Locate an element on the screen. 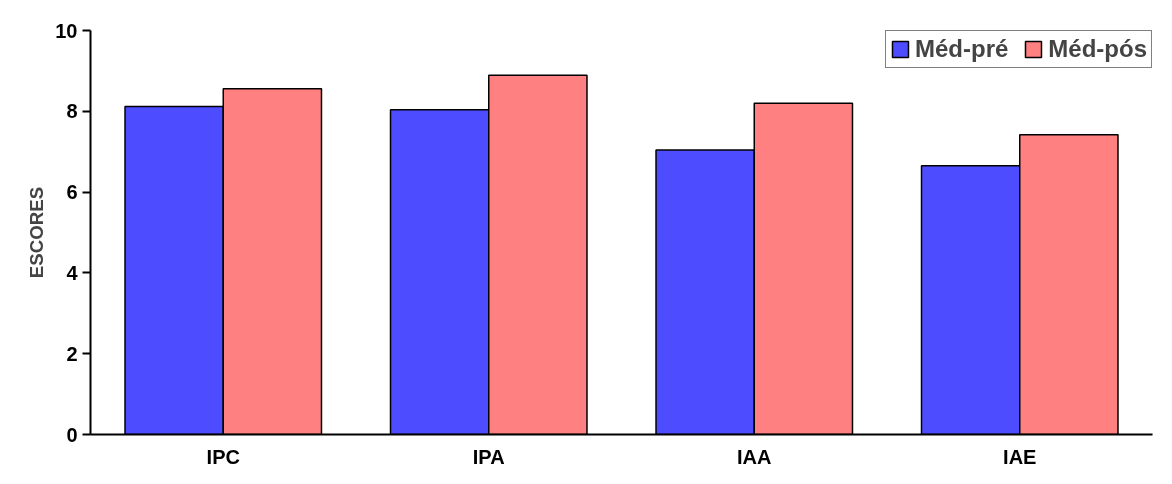 The height and width of the screenshot is (484, 1172). y-tick-label: 2 is located at coordinates (72, 353).